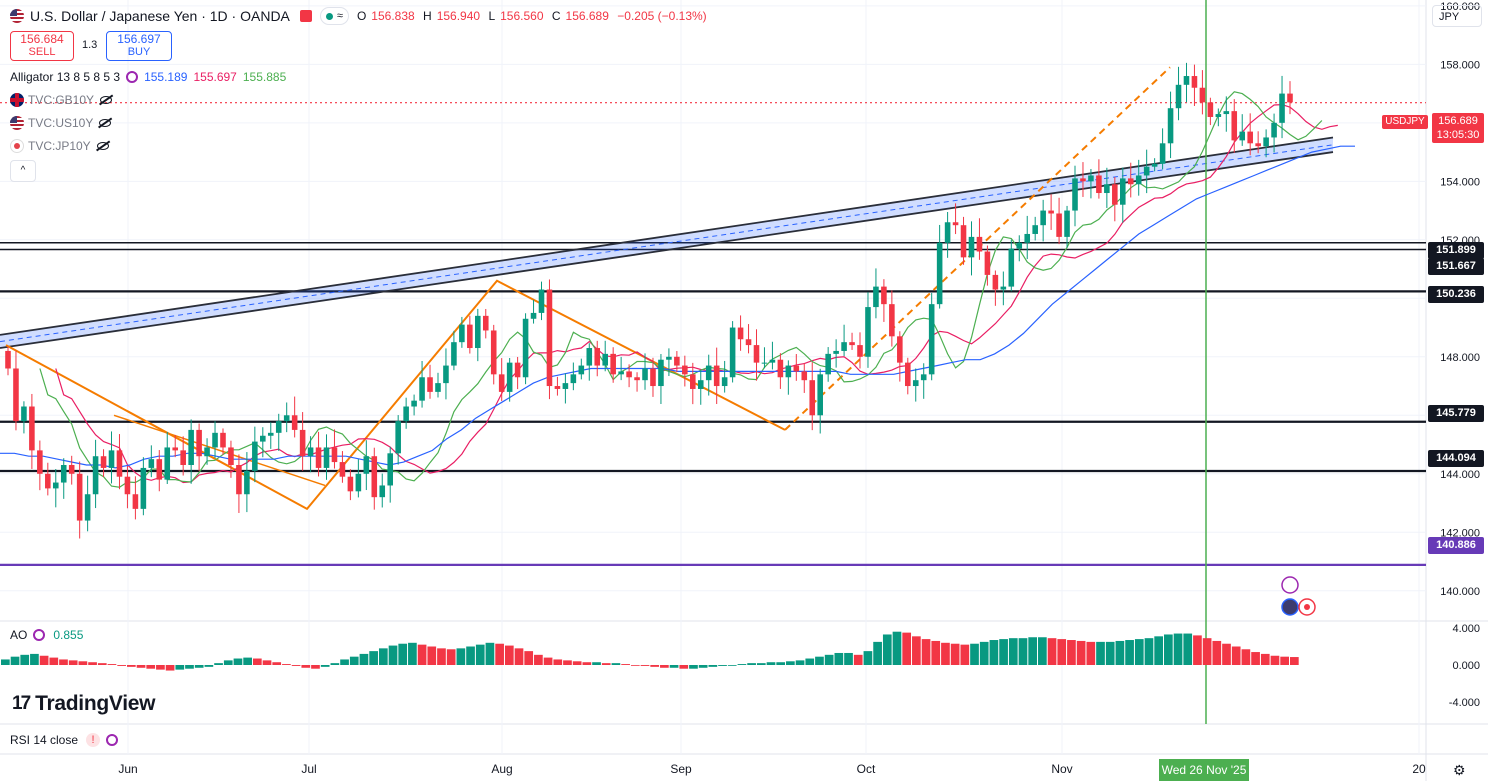  Describe the element at coordinates (219, 450) in the screenshot. I see `pattern-line` at that location.